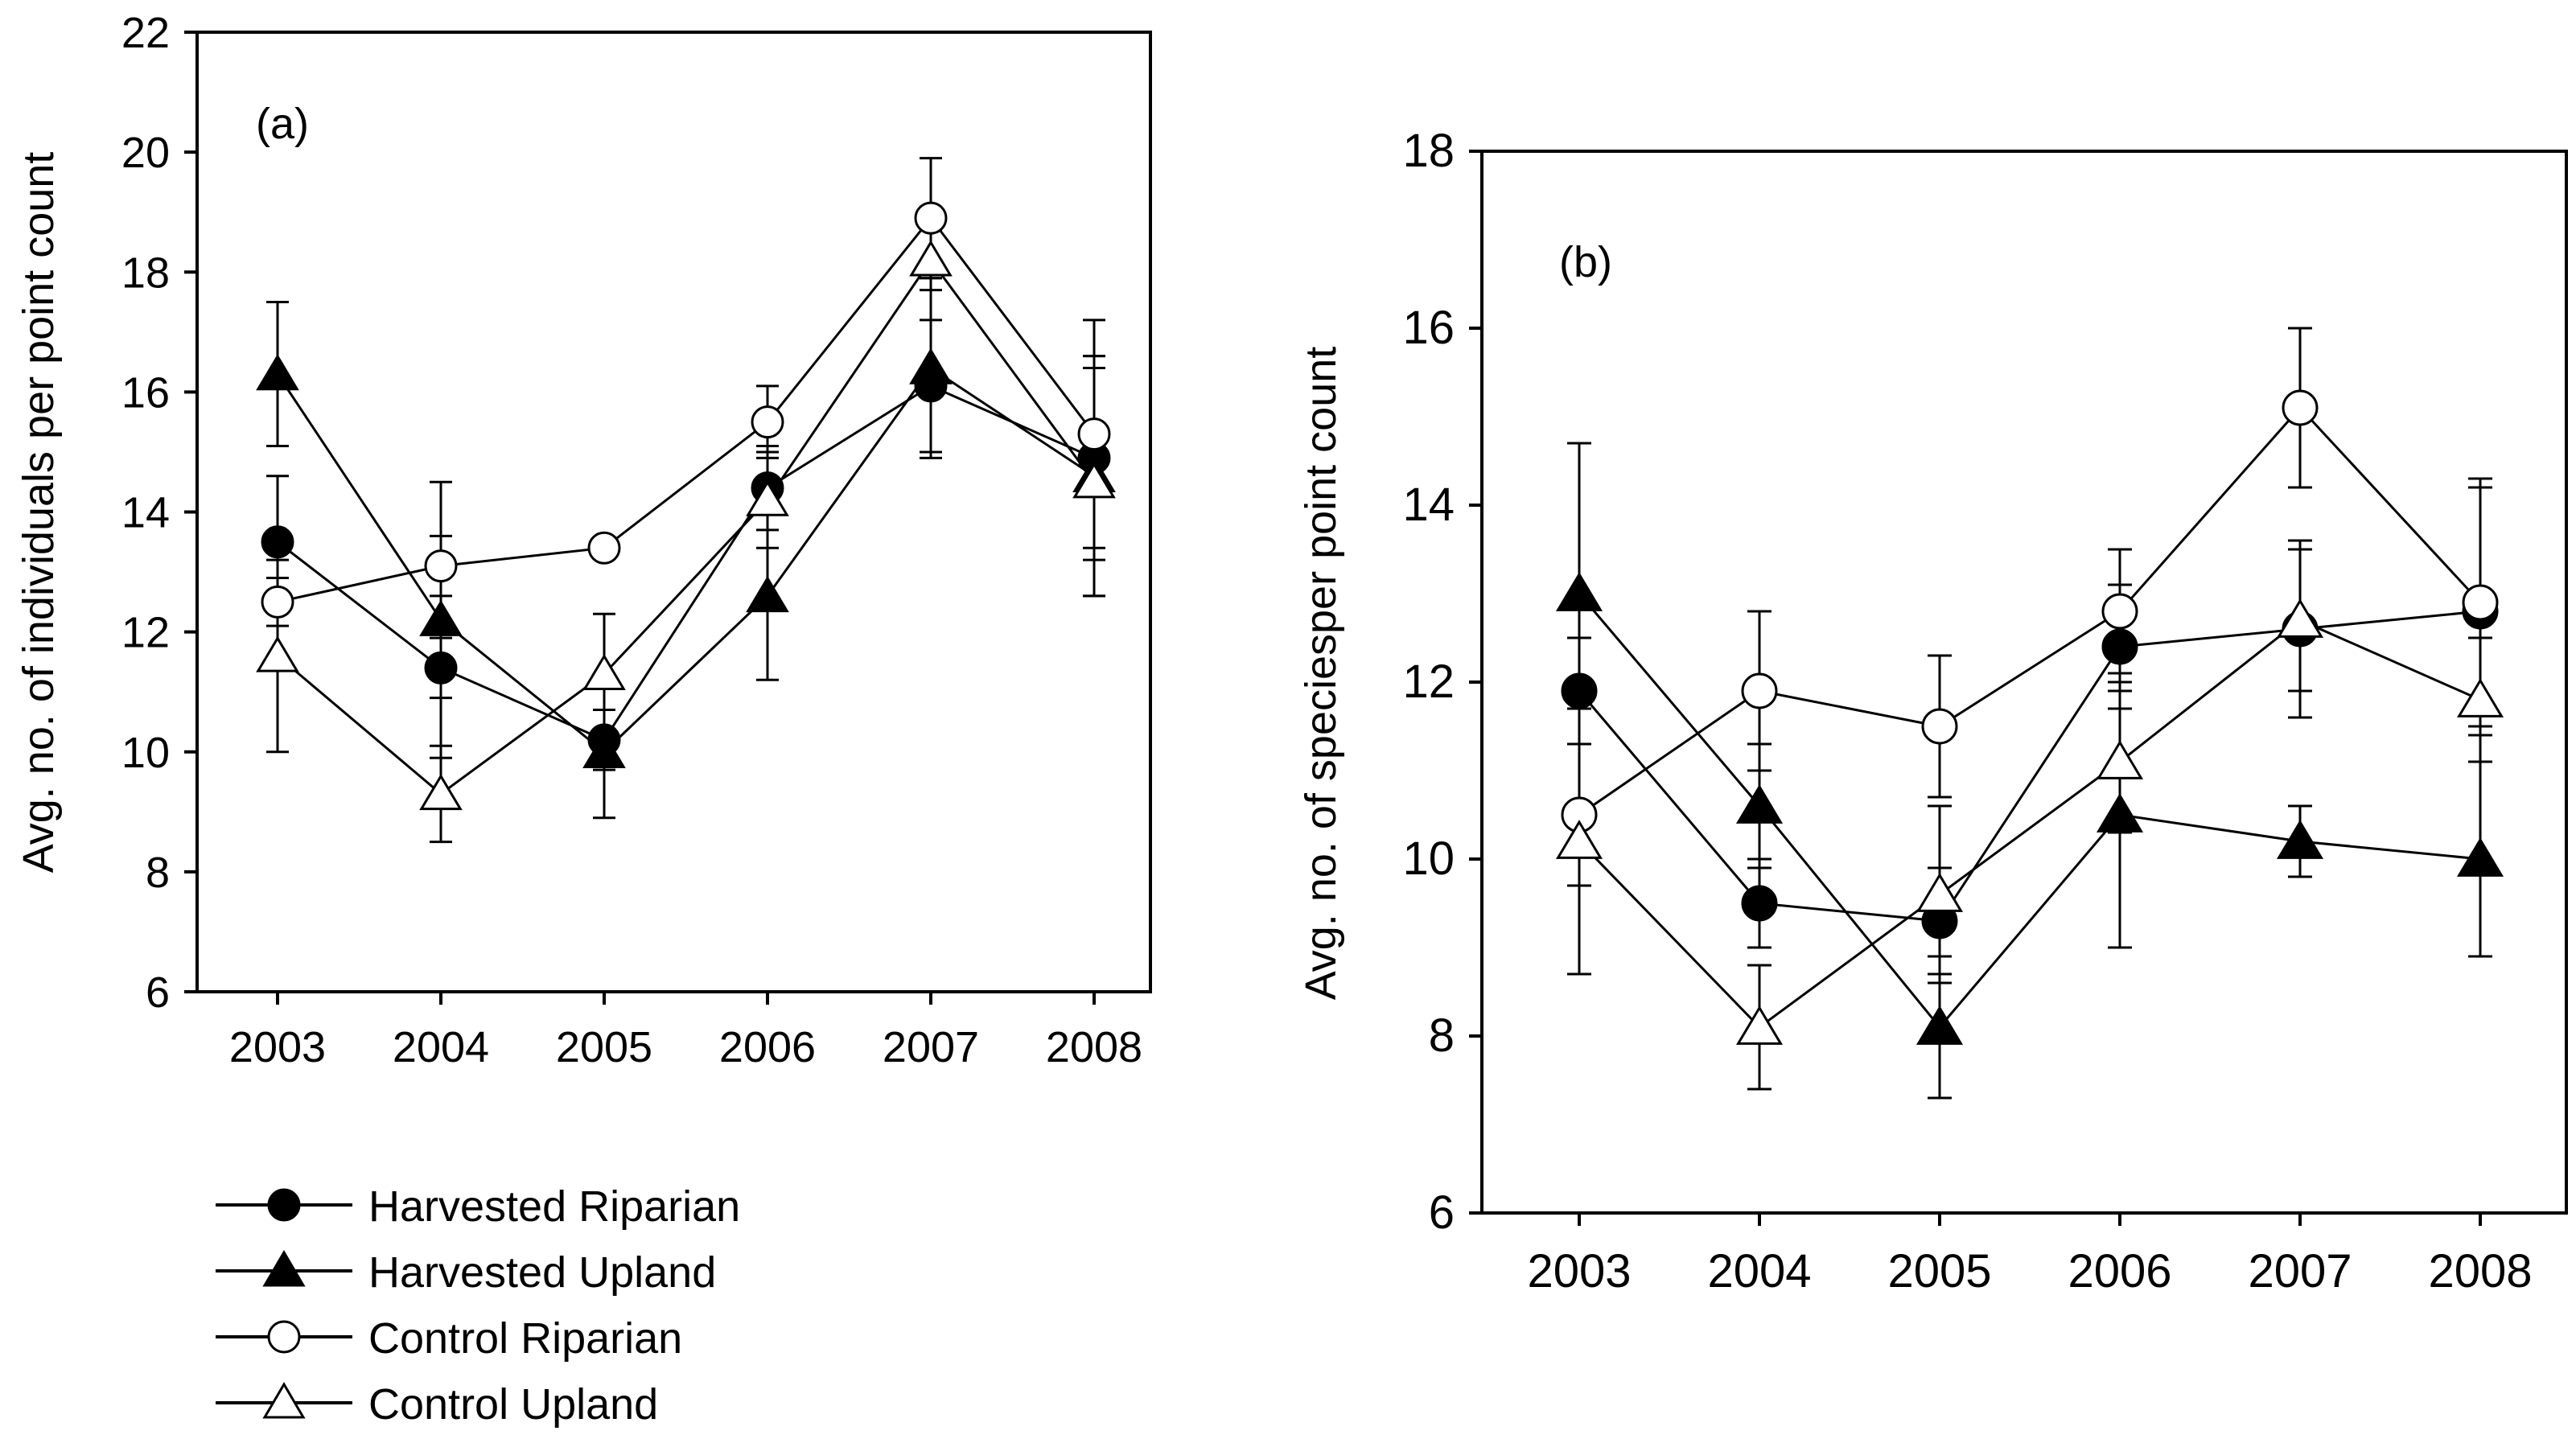 This screenshot has width=2576, height=1439. Describe the element at coordinates (145, 153) in the screenshot. I see `y-tick-label-a: 20` at that location.